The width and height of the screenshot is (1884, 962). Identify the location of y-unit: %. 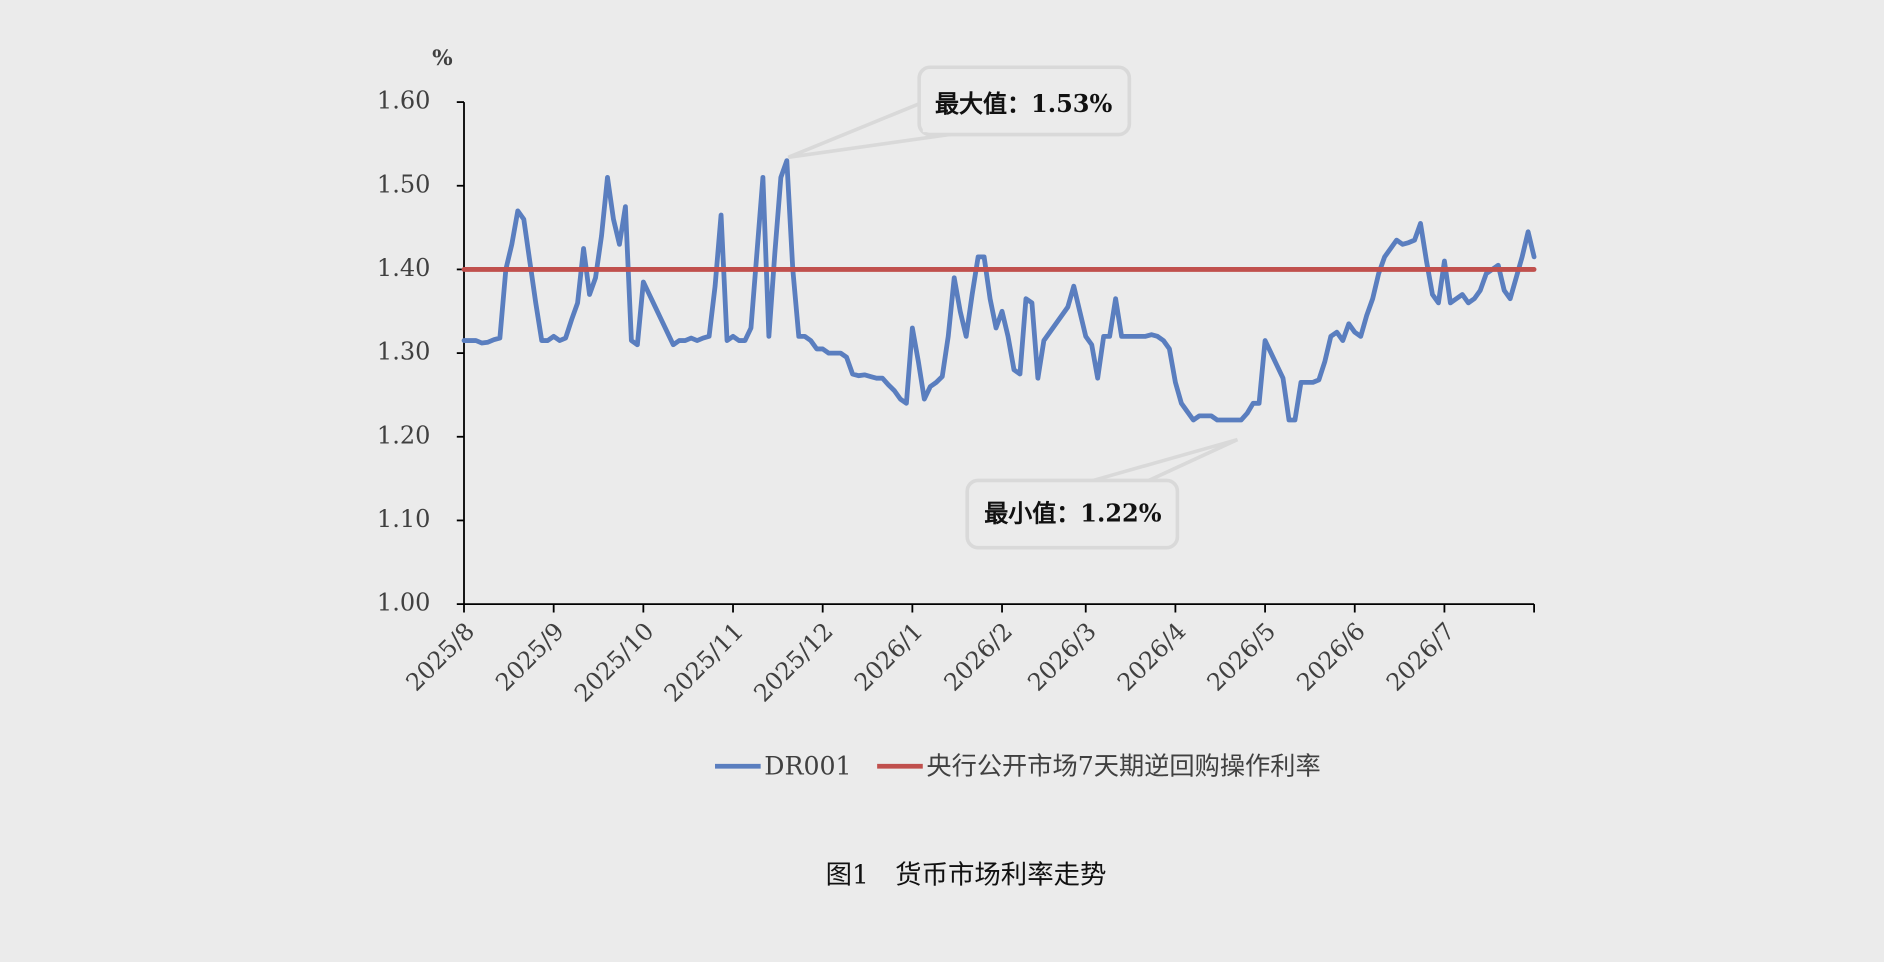
(442, 58).